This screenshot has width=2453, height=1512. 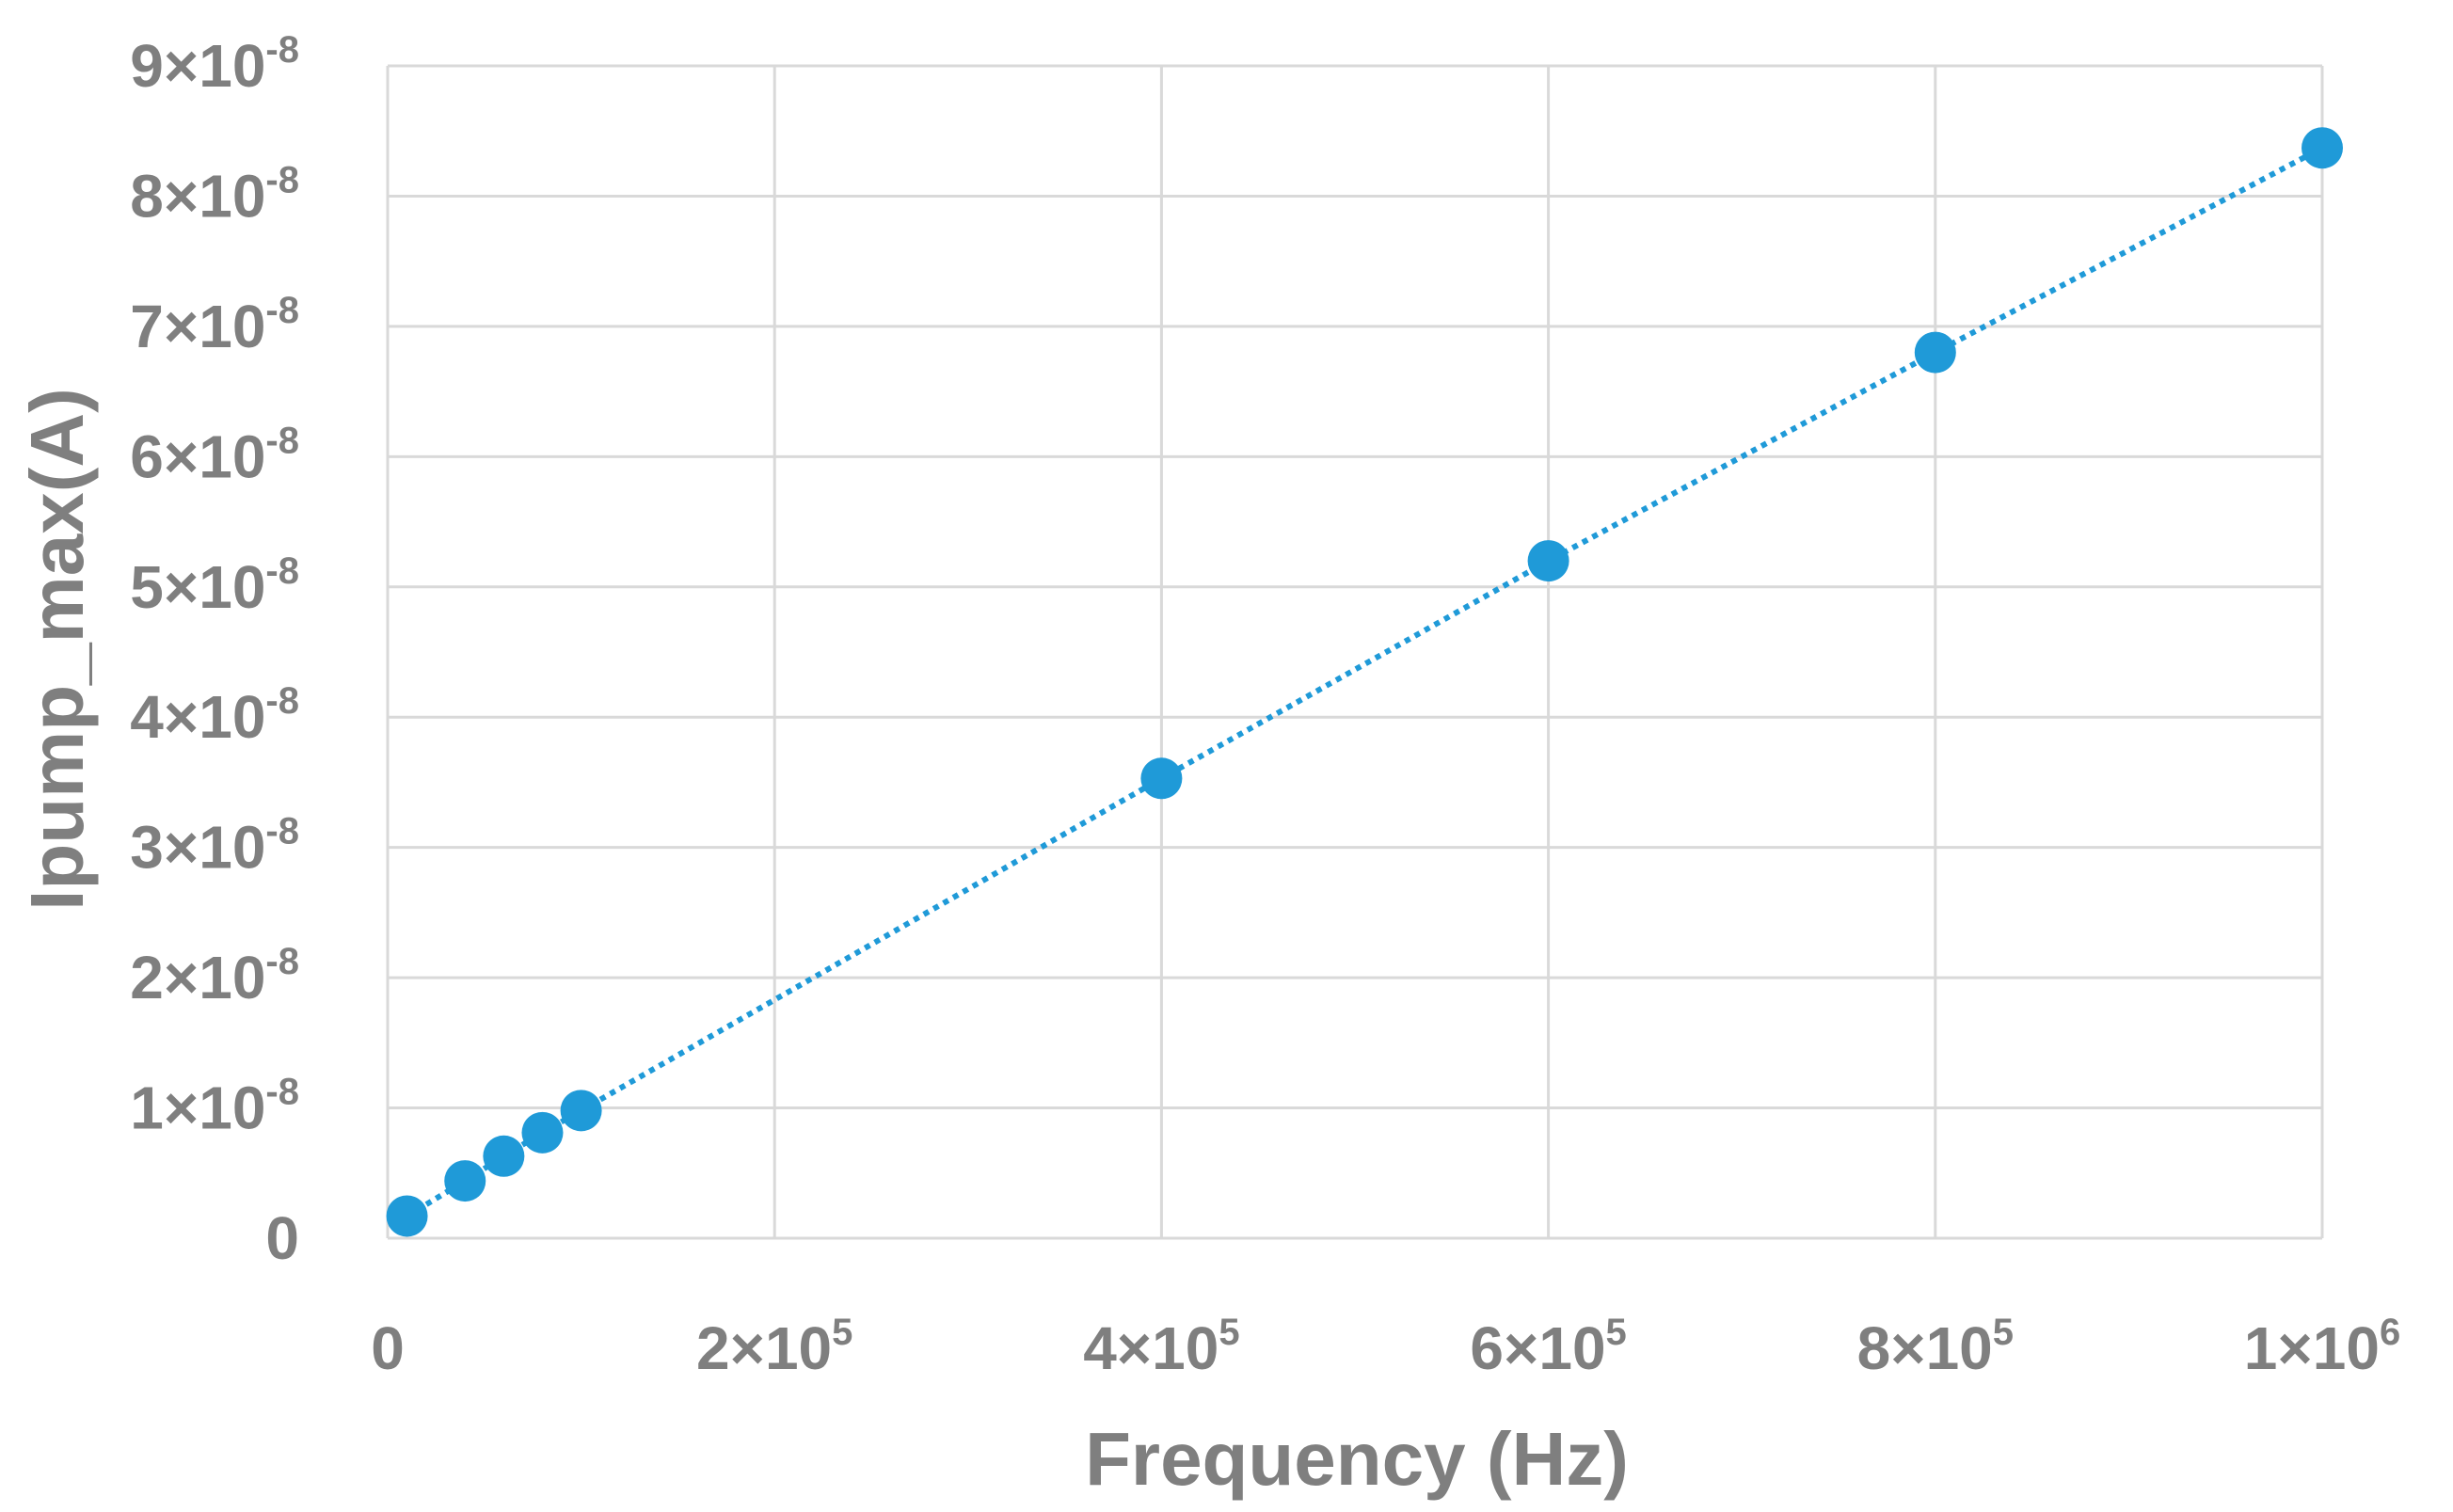 I want to click on x-tick-label: 1×10⁶, so click(x=2322, y=1347).